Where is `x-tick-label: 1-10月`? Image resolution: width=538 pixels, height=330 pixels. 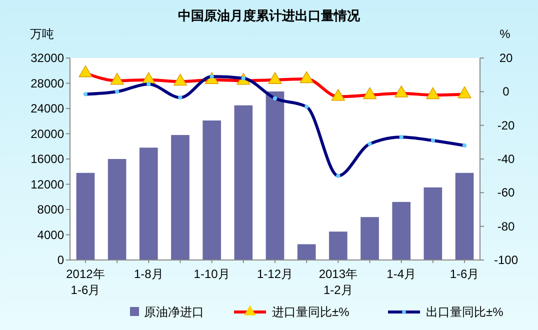 x-tick-label: 1-10月 is located at coordinates (212, 274).